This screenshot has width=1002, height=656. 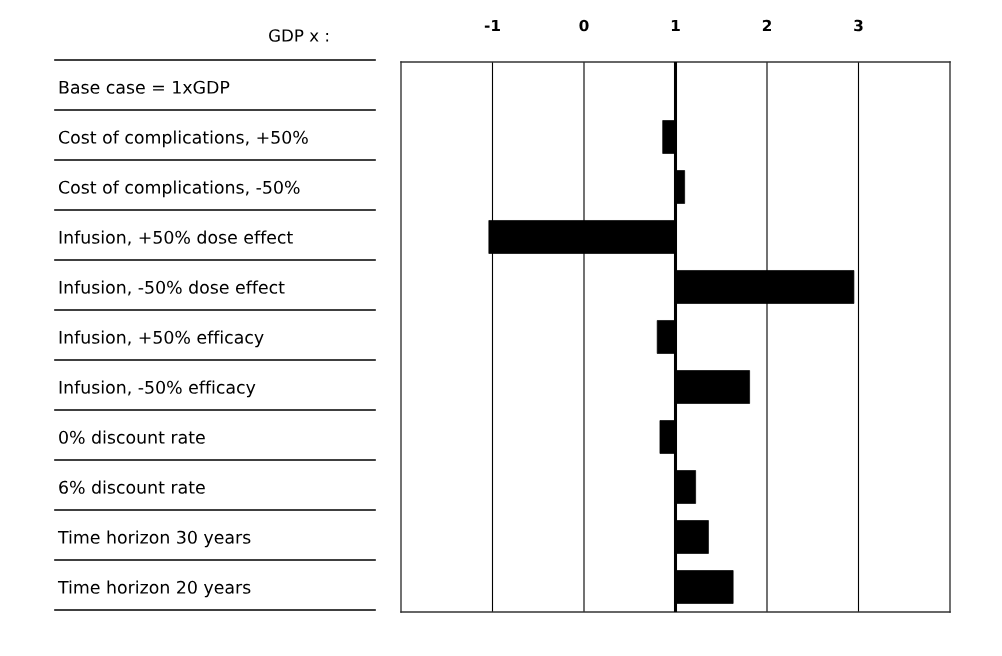 I want to click on y-tick-label: Time horizon 20 years, so click(x=154, y=589).